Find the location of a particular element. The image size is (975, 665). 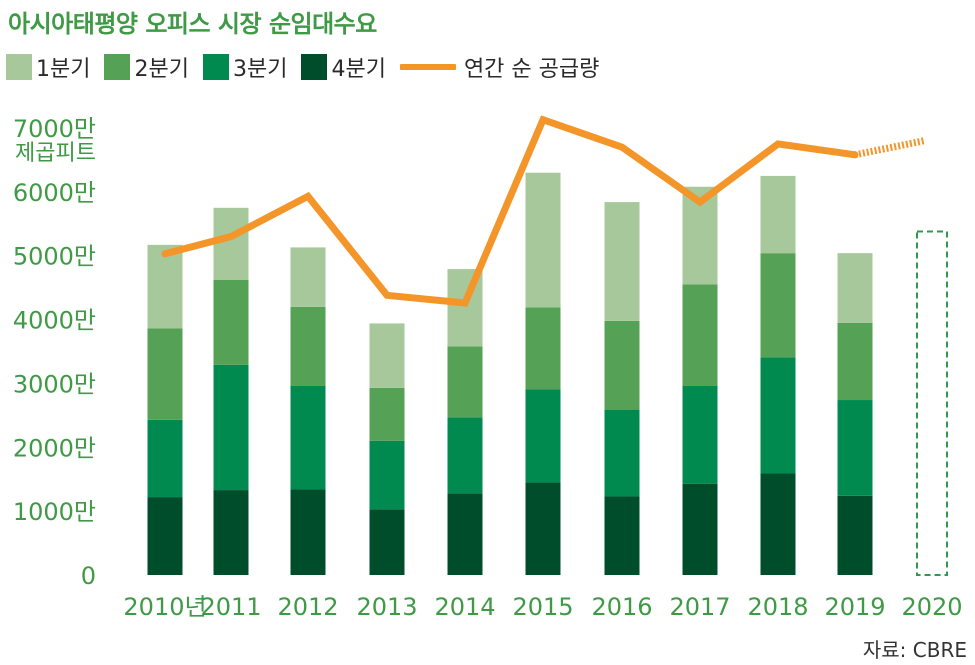

x-tick-label: 2015 is located at coordinates (542, 607).